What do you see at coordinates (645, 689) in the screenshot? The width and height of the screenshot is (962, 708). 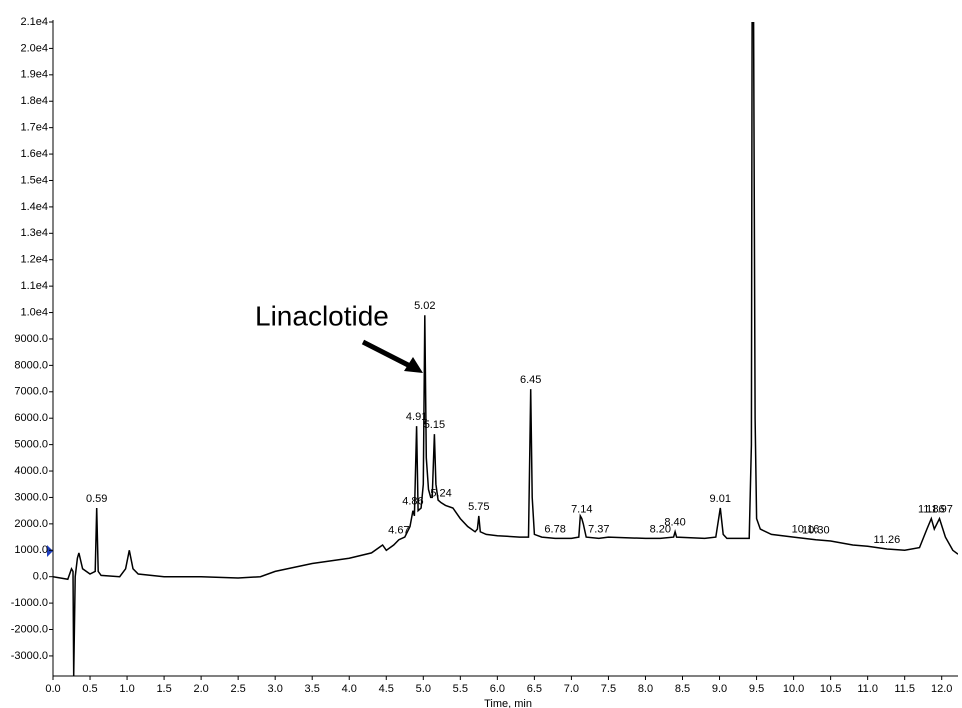 I see `x-tick-label: 8.0` at bounding box center [645, 689].